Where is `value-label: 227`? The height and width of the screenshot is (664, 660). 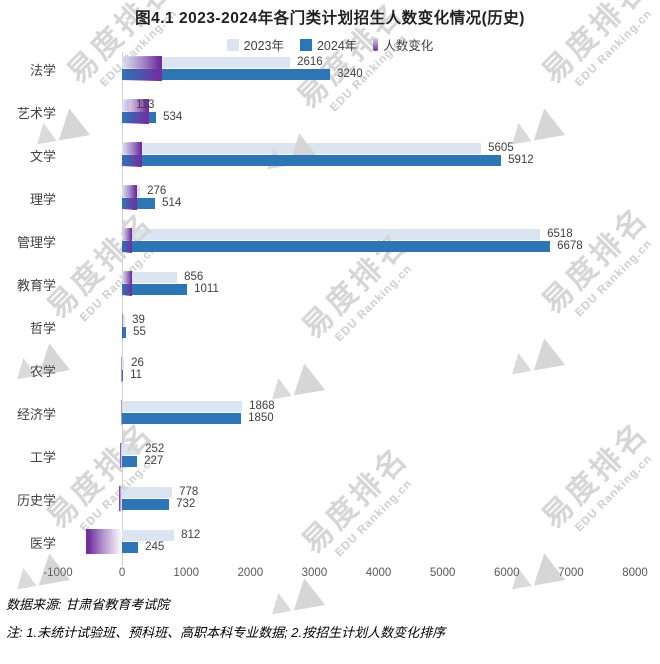
value-label: 227 is located at coordinates (154, 461).